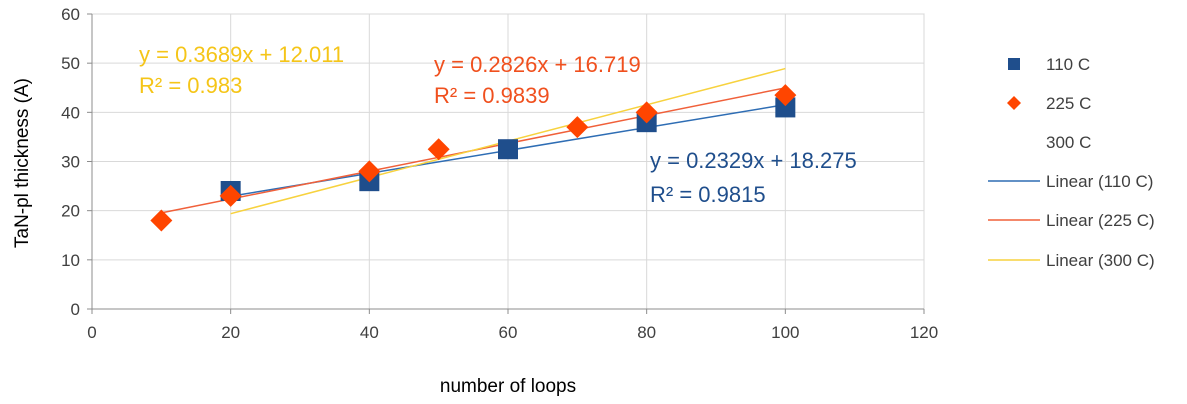 The height and width of the screenshot is (404, 1187). Describe the element at coordinates (492, 95) in the screenshot. I see `trend-r-squared: R² = 0.9839` at that location.